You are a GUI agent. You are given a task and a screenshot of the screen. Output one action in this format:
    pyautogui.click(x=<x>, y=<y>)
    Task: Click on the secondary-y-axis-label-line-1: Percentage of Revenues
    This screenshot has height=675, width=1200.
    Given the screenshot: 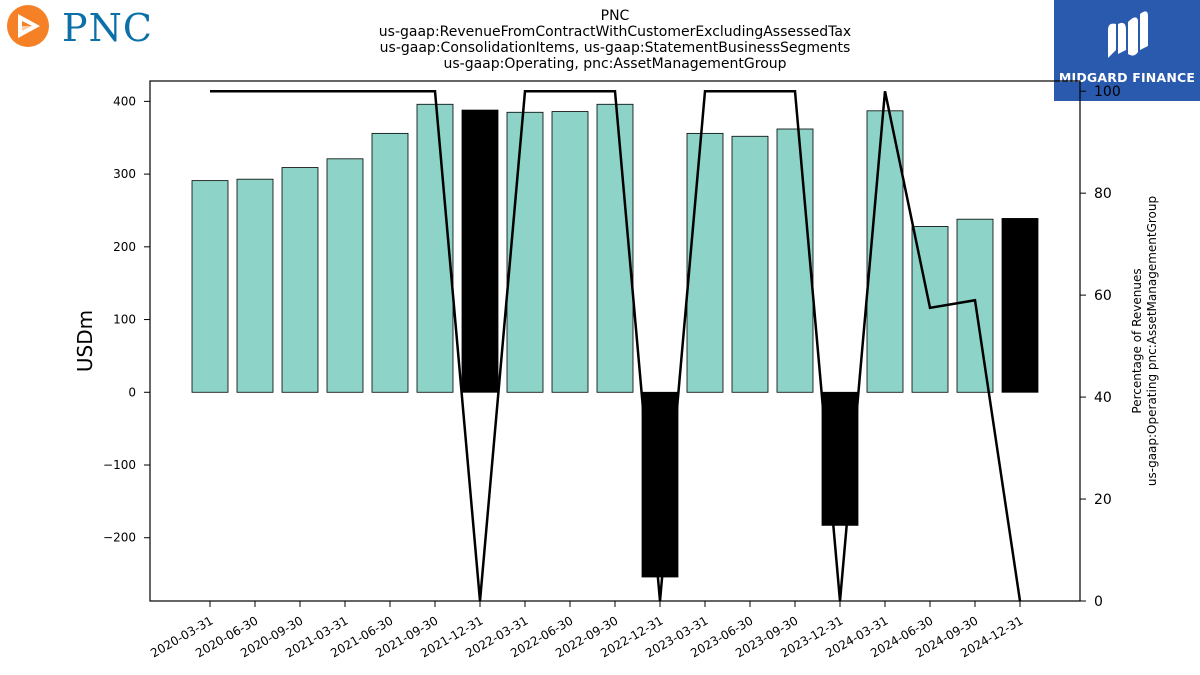 What is the action you would take?
    pyautogui.click(x=1137, y=340)
    